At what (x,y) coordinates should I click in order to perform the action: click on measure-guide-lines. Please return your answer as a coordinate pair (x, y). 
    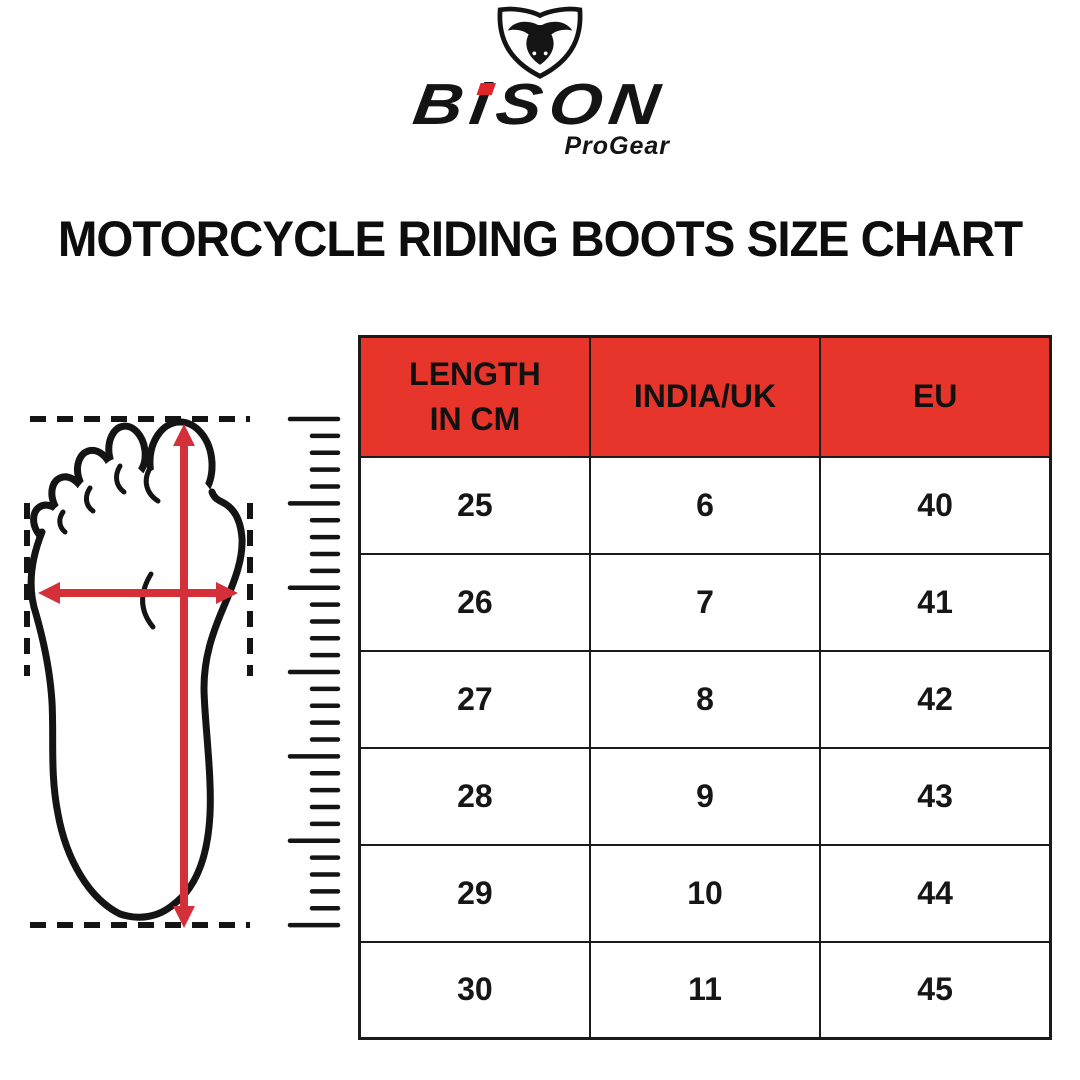
    Looking at the image, I should click on (138, 672).